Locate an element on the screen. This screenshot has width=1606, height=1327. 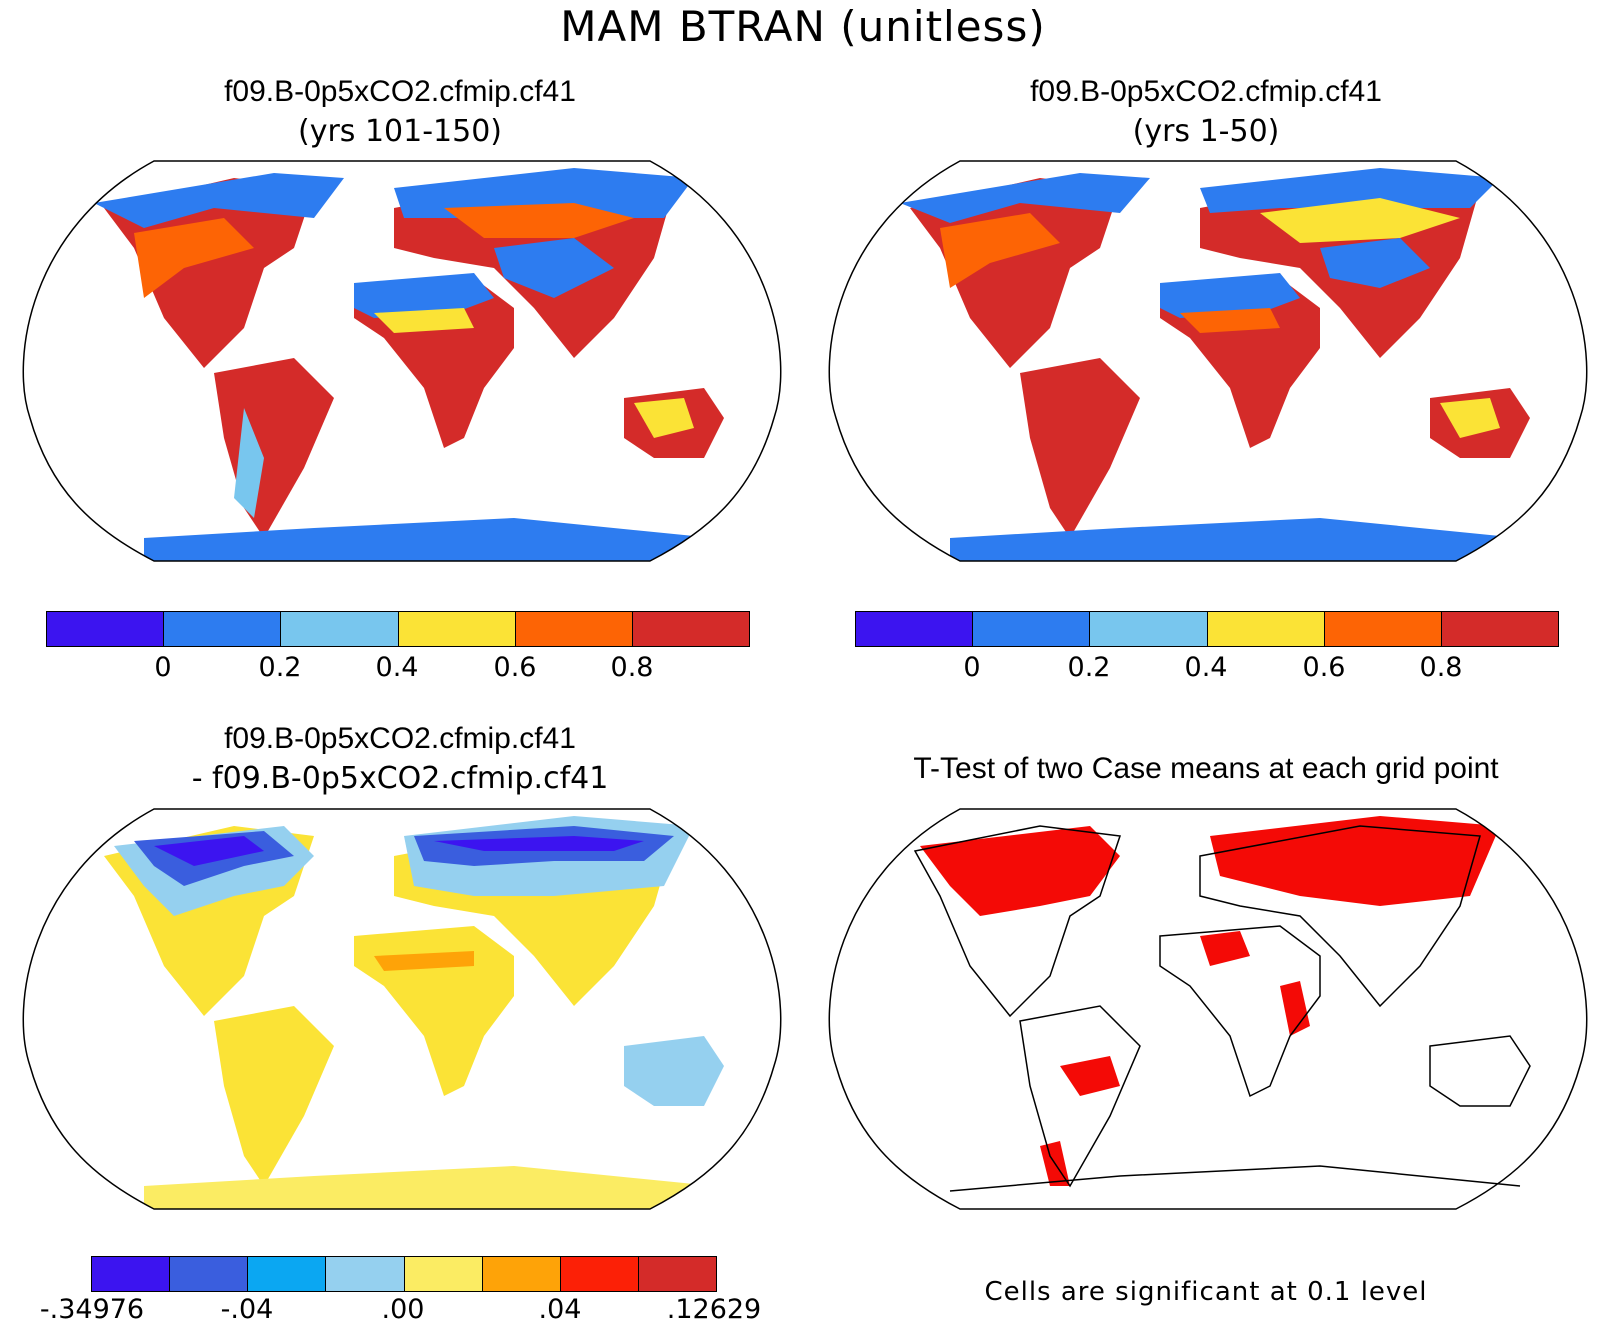
panel-subtitle-top-right: (yrs 1-50) is located at coordinates (1206, 131).